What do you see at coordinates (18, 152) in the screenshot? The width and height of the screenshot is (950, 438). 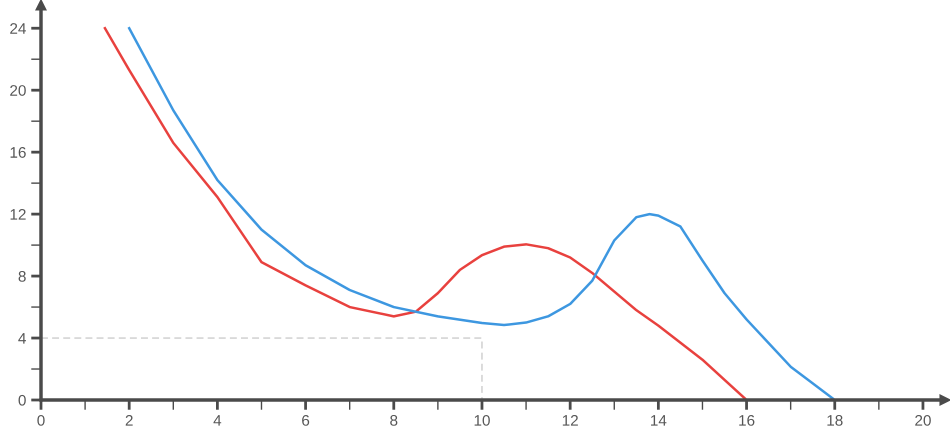 I see `y-tick-label: 16` at bounding box center [18, 152].